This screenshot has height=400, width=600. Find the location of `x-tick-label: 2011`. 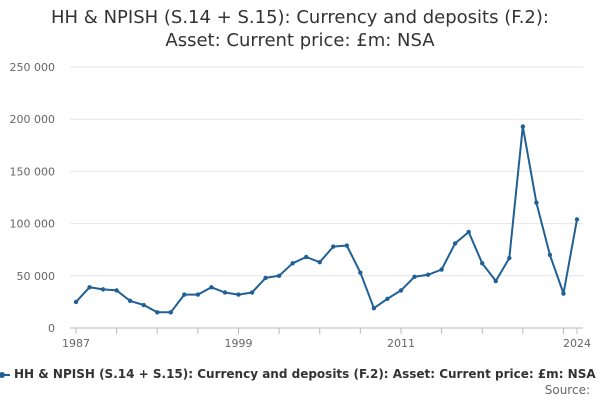

x-tick-label: 2011 is located at coordinates (401, 343).